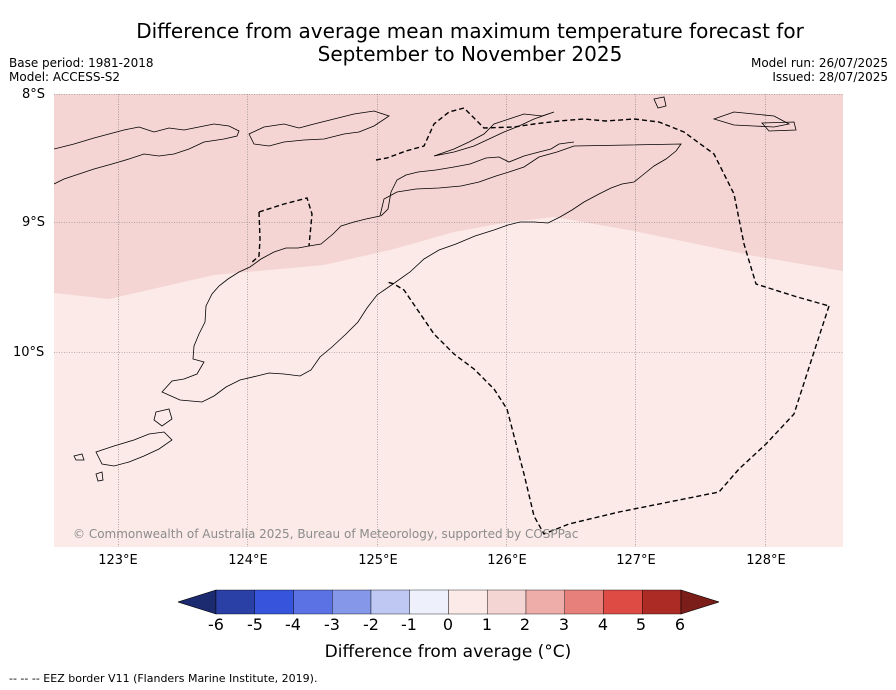  Describe the element at coordinates (830, 77) in the screenshot. I see `issued-text: Issued: 28/07/2025` at that location.